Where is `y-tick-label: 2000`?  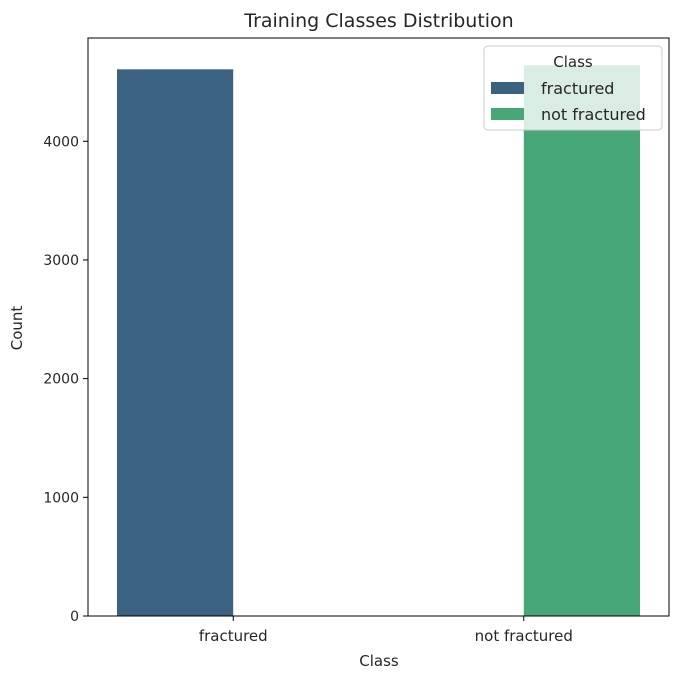
y-tick-label: 2000 is located at coordinates (61, 380).